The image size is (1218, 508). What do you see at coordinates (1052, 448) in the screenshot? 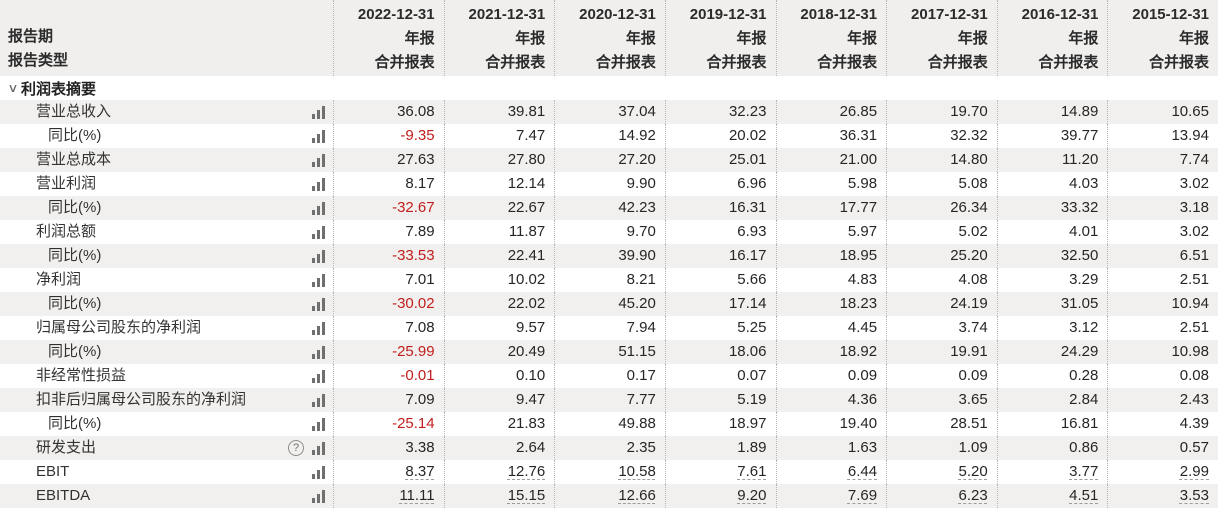
I see `value-cell: 0.86` at bounding box center [1052, 448].